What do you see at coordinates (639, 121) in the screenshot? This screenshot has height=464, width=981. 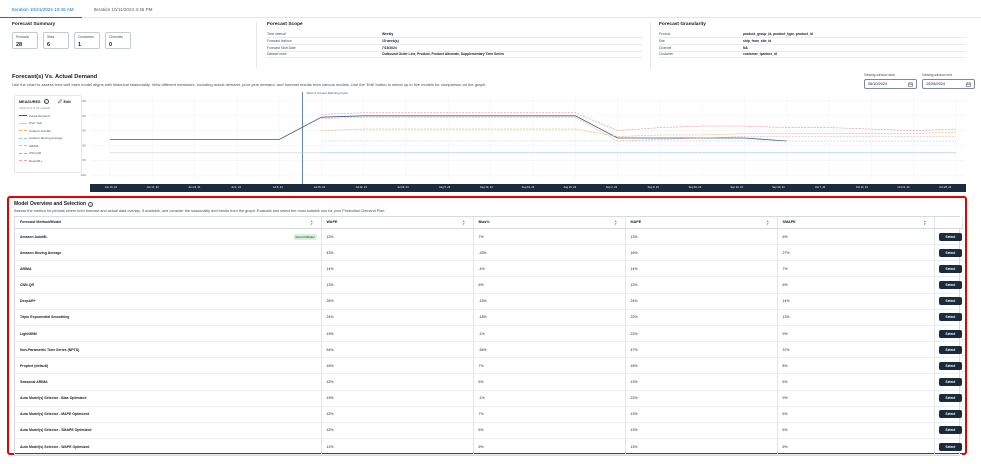 I see `series-line-cnn-qr` at bounding box center [639, 121].